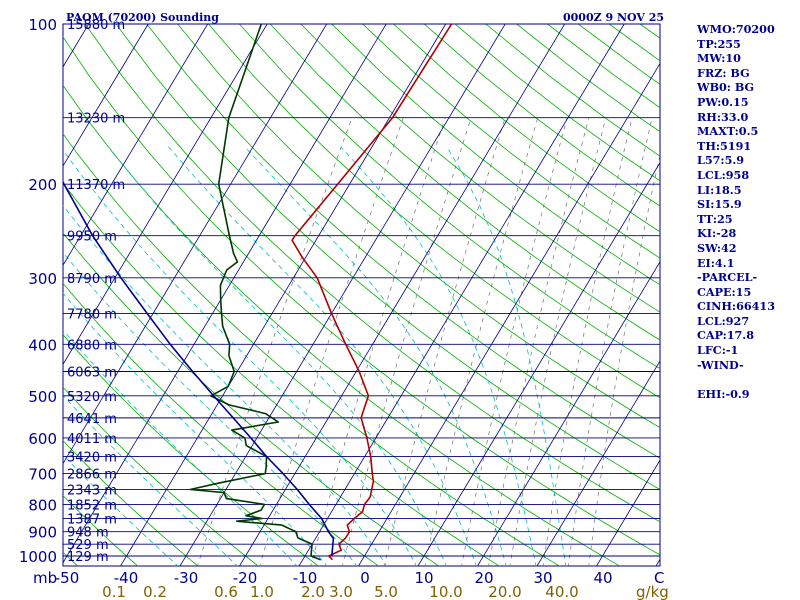 This screenshot has height=600, width=800. Describe the element at coordinates (723, 174) in the screenshot. I see `index-line: LCL:958` at that location.